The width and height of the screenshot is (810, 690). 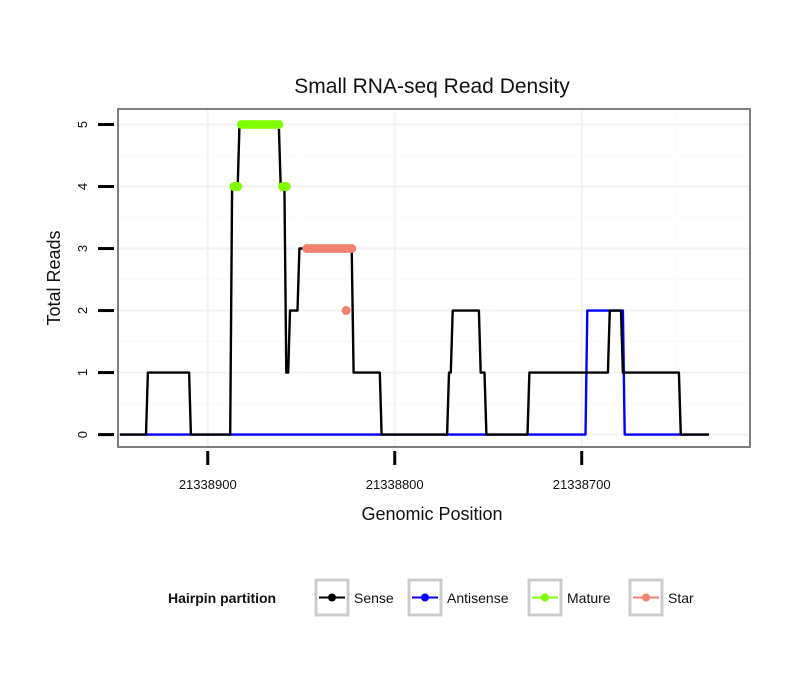 I want to click on series-star, so click(x=329, y=280).